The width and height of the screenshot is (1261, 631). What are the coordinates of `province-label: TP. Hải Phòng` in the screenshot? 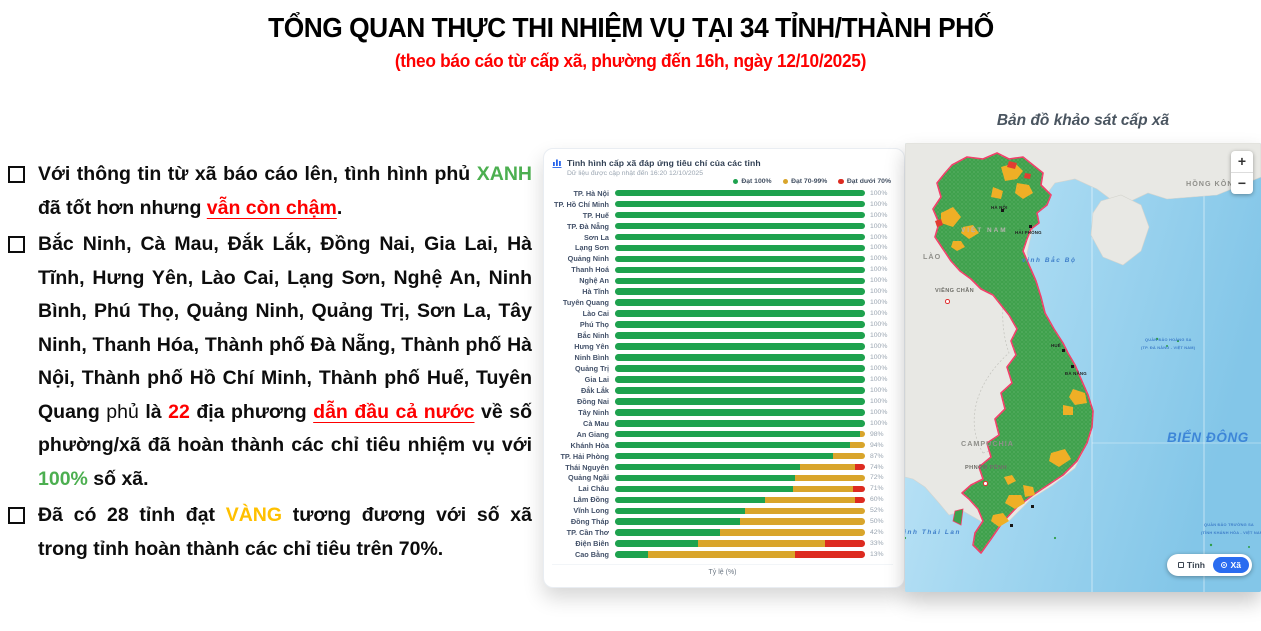 It's located at (584, 456).